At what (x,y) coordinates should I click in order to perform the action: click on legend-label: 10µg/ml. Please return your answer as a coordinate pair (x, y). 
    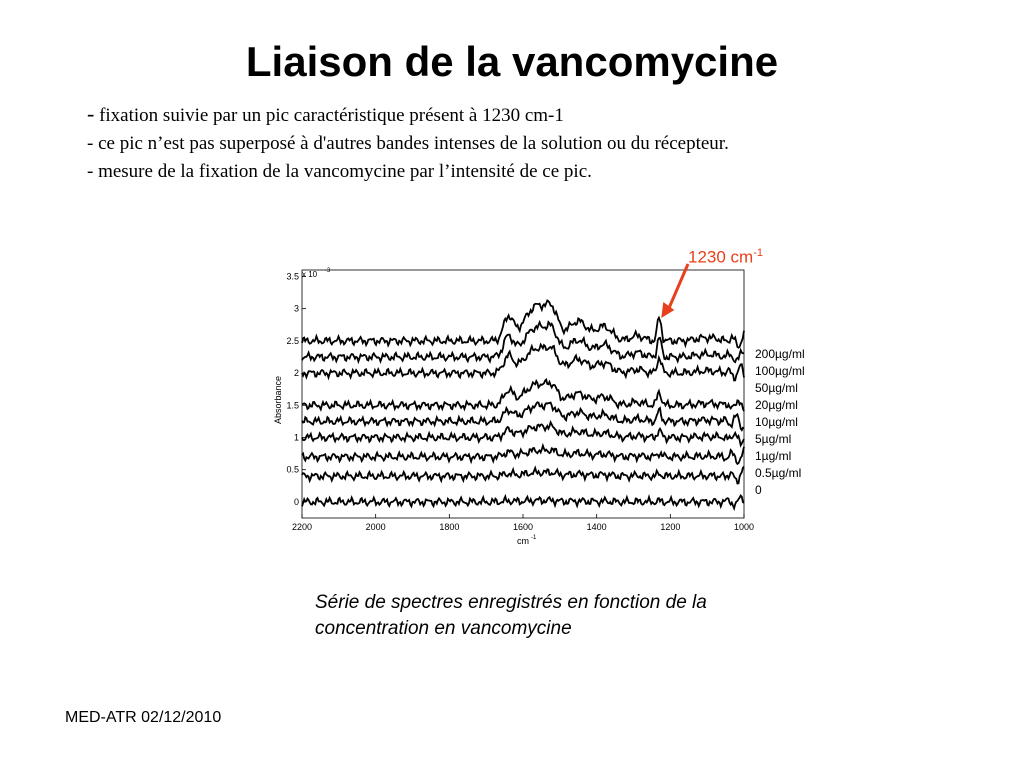
    Looking at the image, I should click on (776, 422).